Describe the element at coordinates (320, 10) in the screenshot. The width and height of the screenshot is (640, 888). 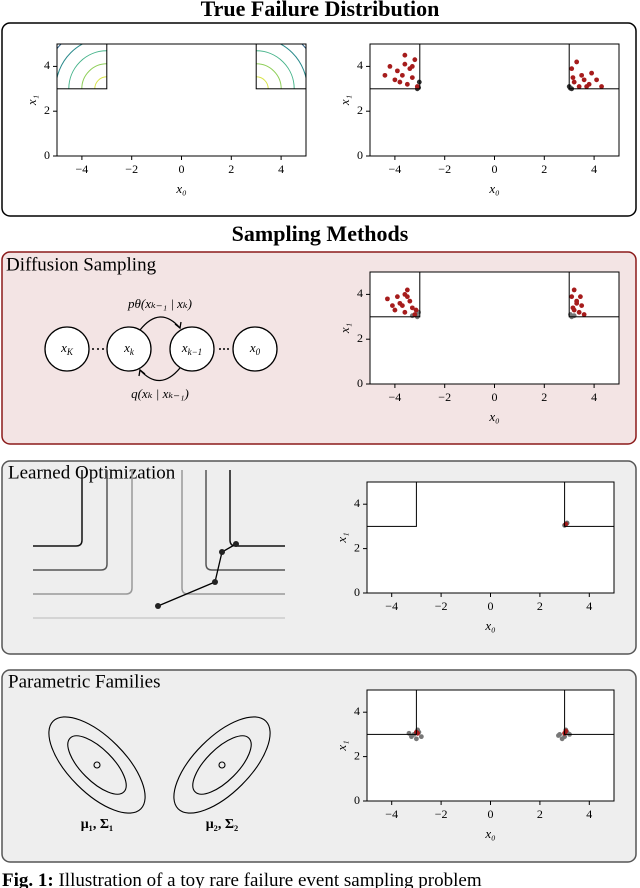
I see `heading: True Failure Distribution` at that location.